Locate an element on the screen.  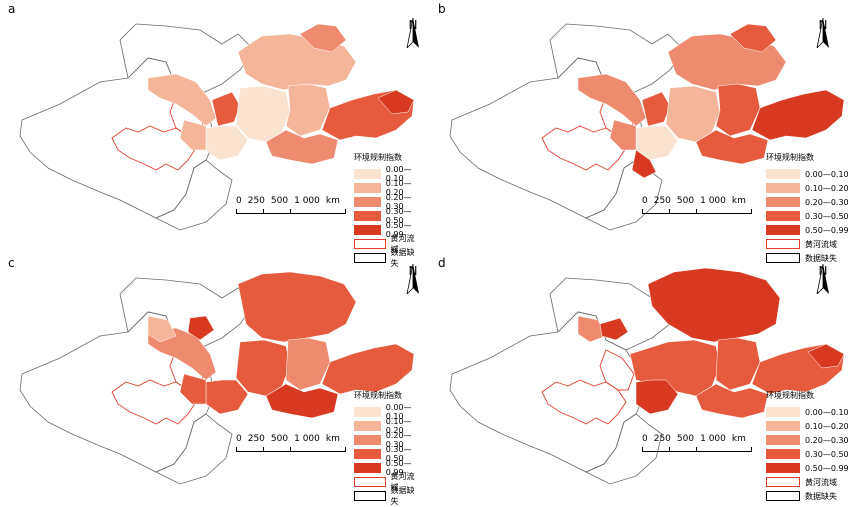
legend-item: 0.10—0.20 is located at coordinates (387, 426).